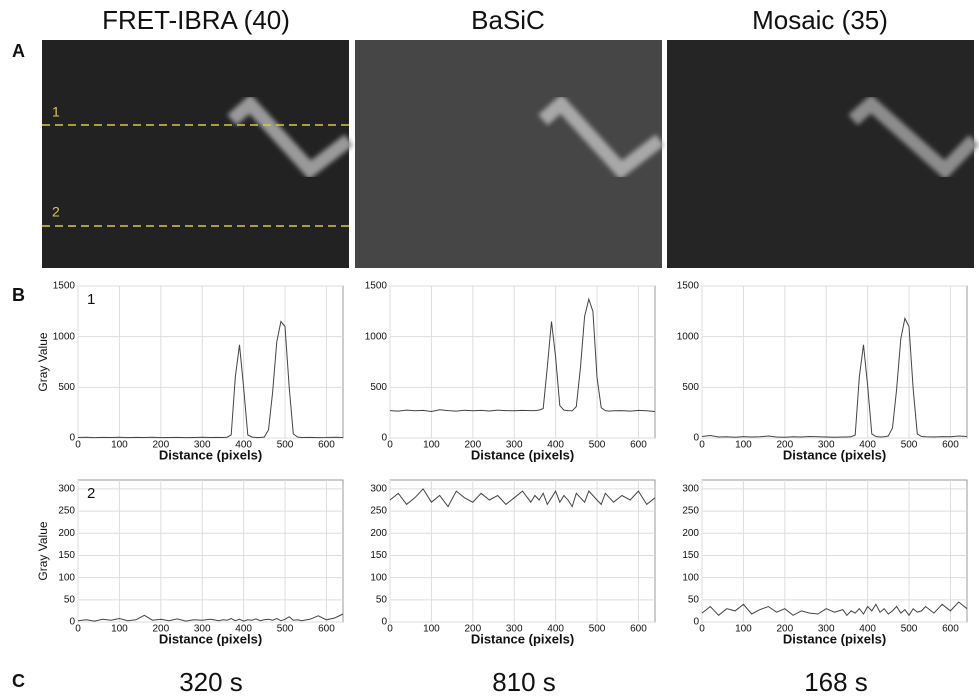  Describe the element at coordinates (823, 154) in the screenshot. I see `image` at that location.